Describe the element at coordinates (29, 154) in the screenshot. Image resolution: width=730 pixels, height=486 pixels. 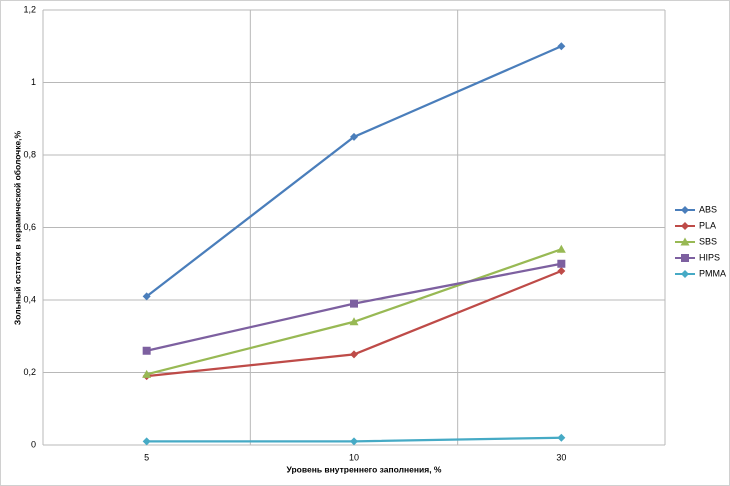
I see `y-tick-label: 0,8` at that location.